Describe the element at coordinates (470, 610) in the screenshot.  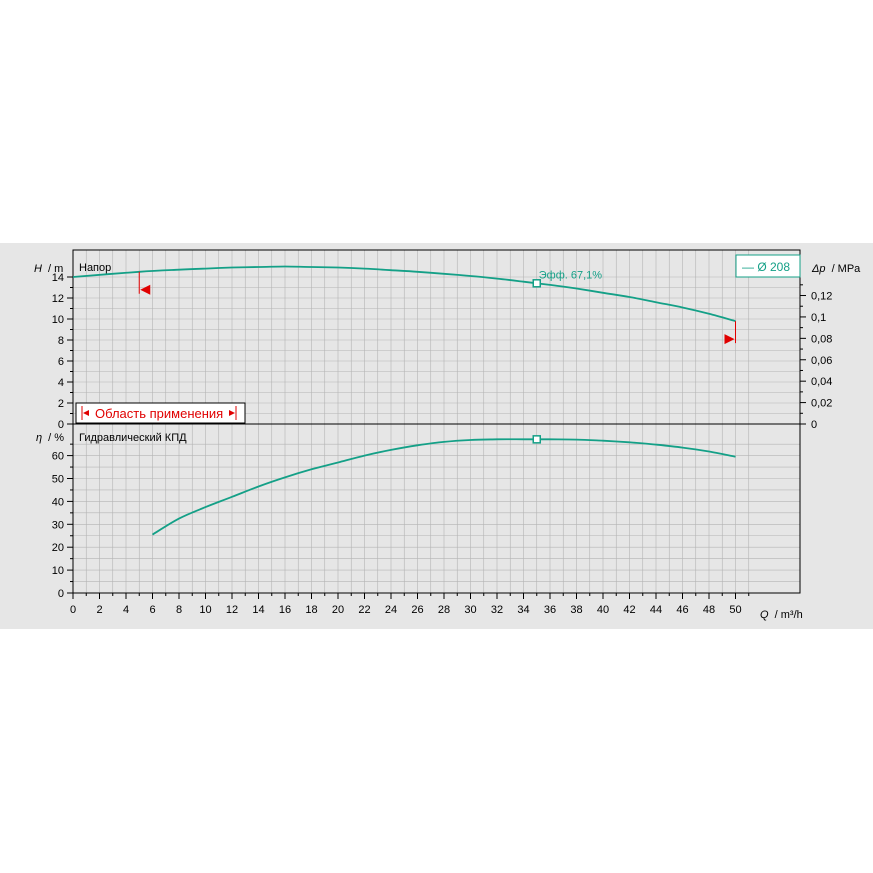
I see `flow-tick-label: 30` at that location.